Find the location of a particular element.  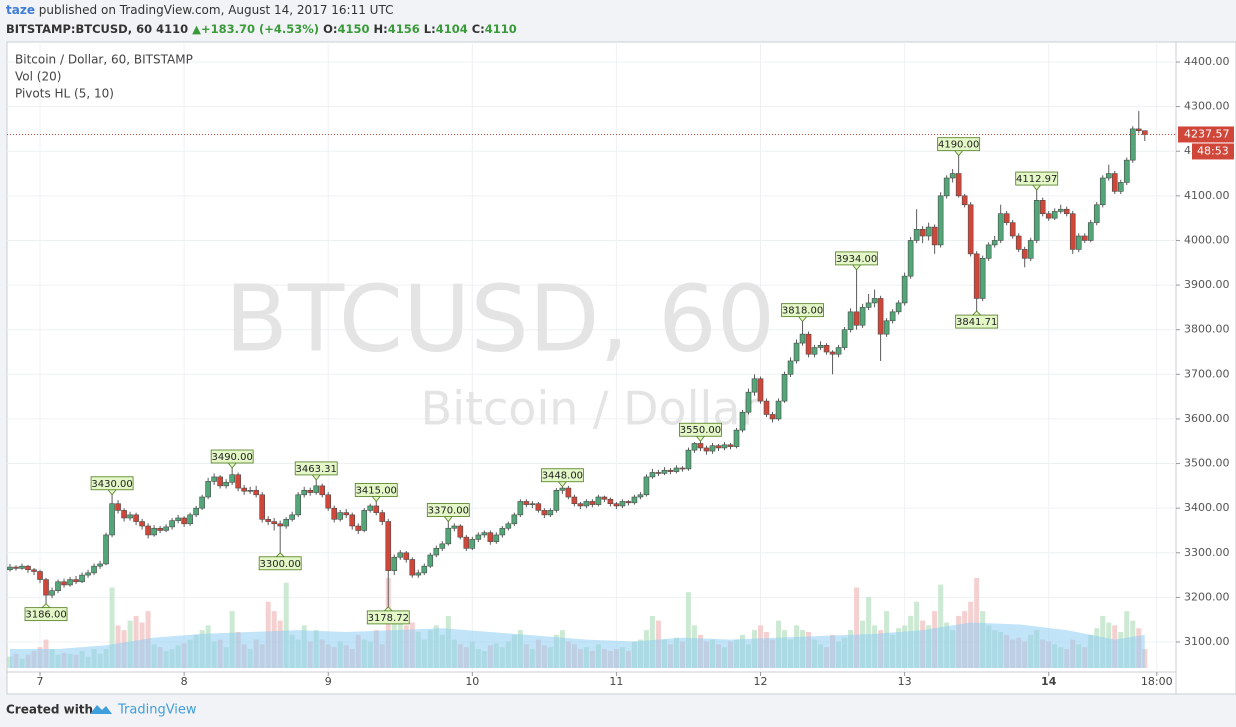

y-tick-label: 4000.00 is located at coordinates (1207, 239).